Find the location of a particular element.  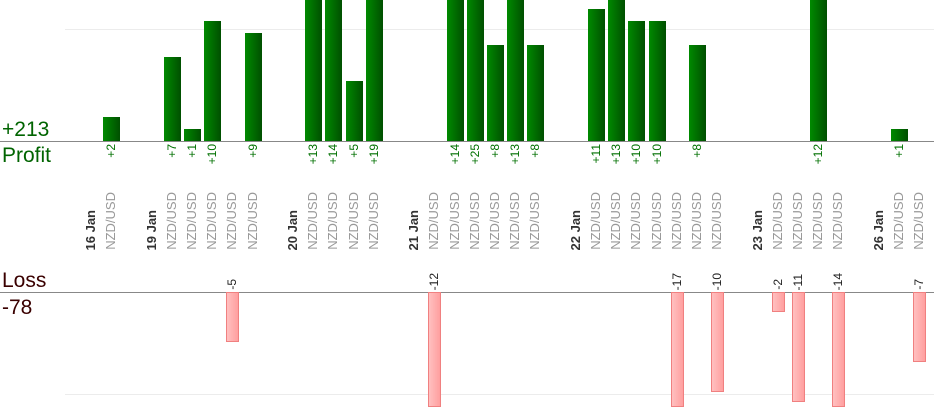

profit-value-label: +9 is located at coordinates (252, 151).